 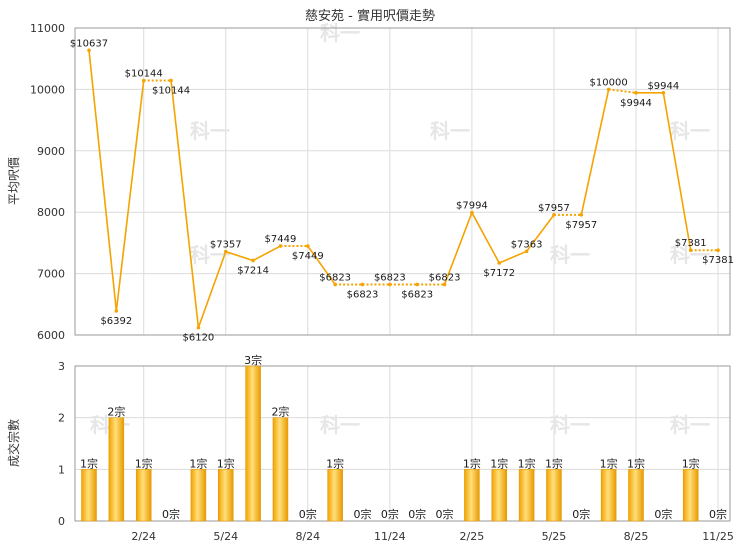 What do you see at coordinates (432, 536) in the screenshot?
I see `x-axis-ticks: 2/24 5/24 8/24 11/24 2/25 5/25 8/25 11/25` at bounding box center [432, 536].